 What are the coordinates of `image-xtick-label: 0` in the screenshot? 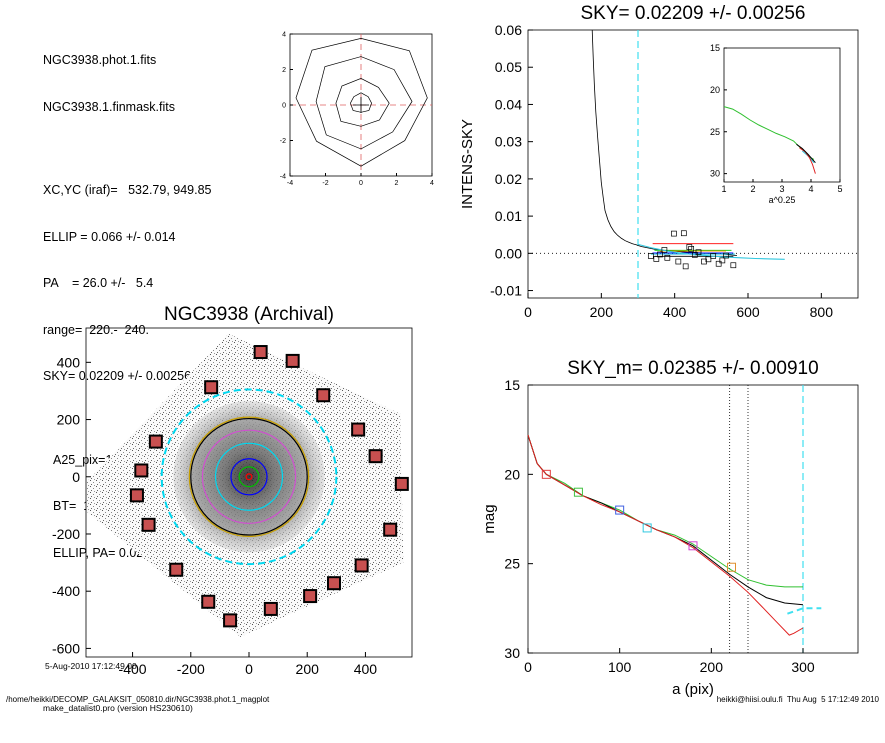 It's located at (249, 669).